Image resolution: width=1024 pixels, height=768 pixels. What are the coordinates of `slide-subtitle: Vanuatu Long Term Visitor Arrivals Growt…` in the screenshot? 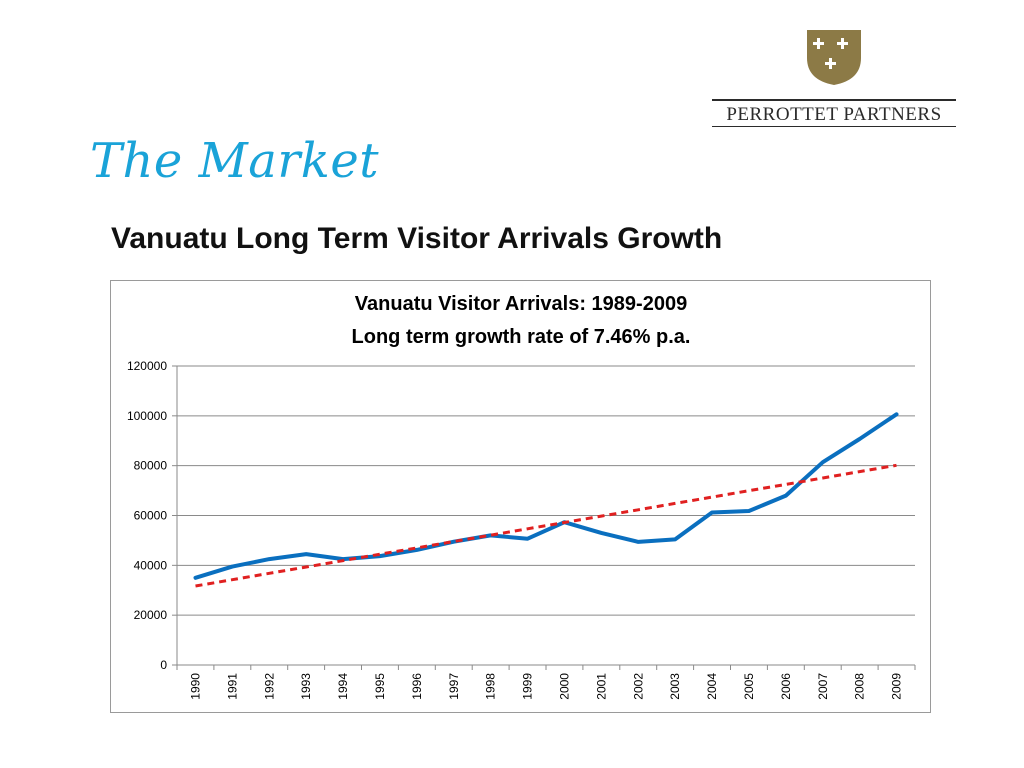 It's located at (417, 238).